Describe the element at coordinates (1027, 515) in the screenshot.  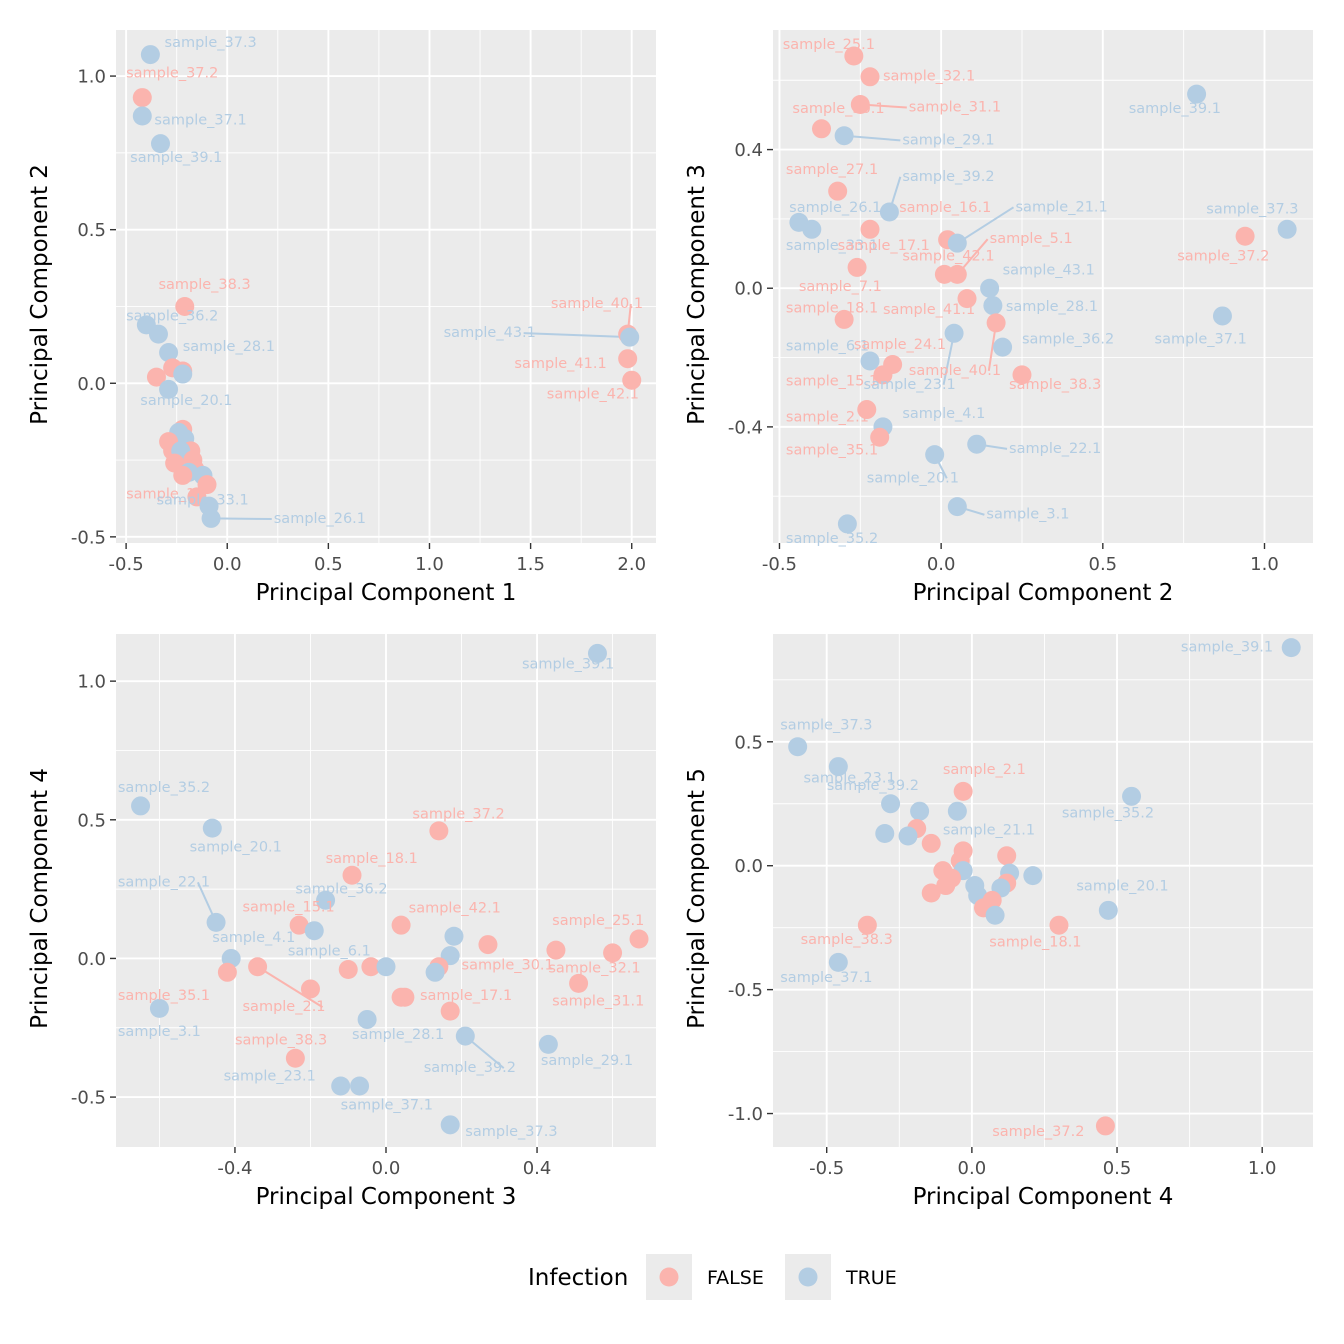
I see `sample-label: sample_3.1` at that location.